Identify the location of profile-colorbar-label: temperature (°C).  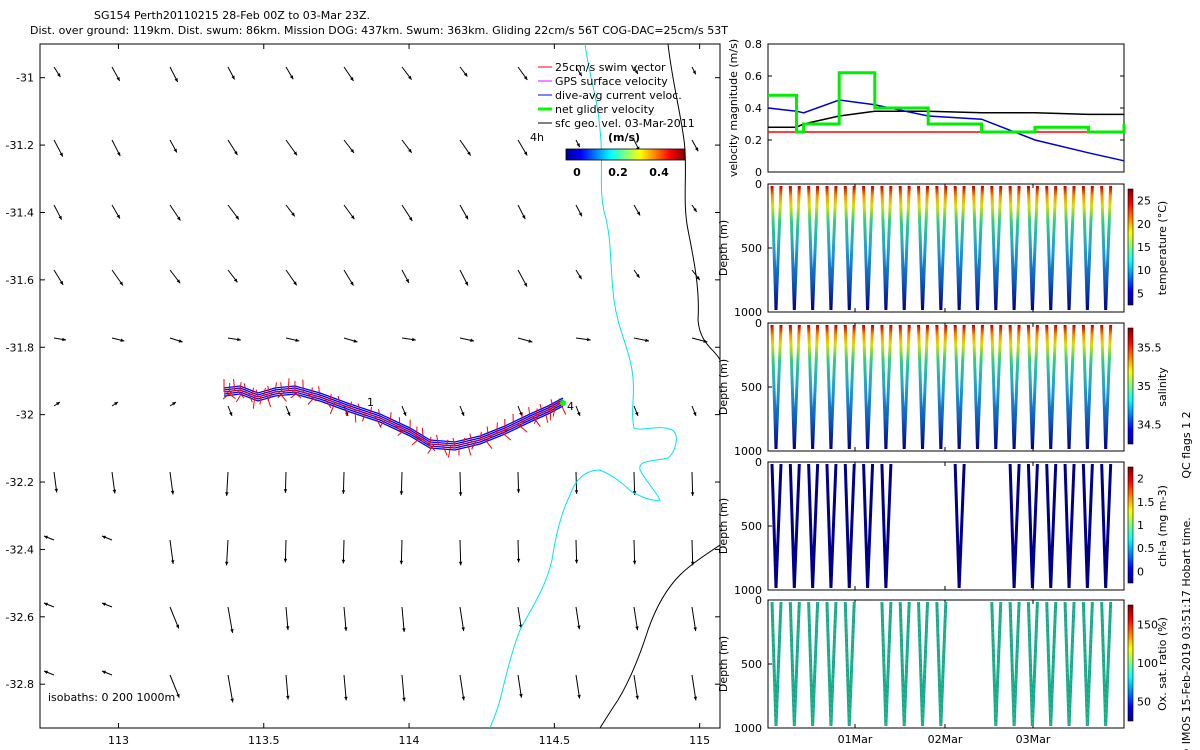
(1162, 248).